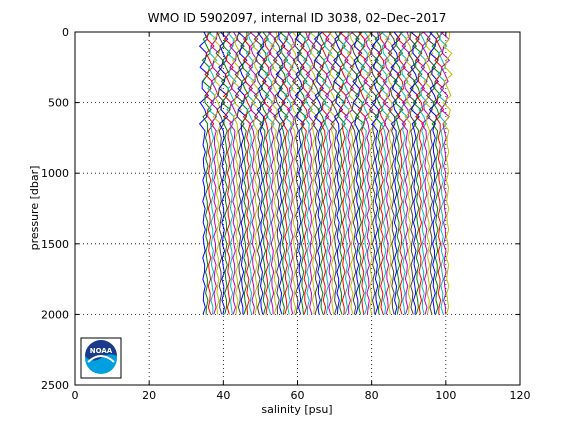 Image resolution: width=576 pixels, height=432 pixels. Describe the element at coordinates (58, 103) in the screenshot. I see `y-tick-label: 500` at that location.